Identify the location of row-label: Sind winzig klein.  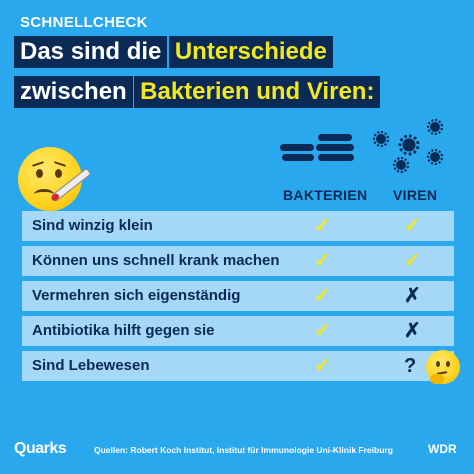
(92, 225).